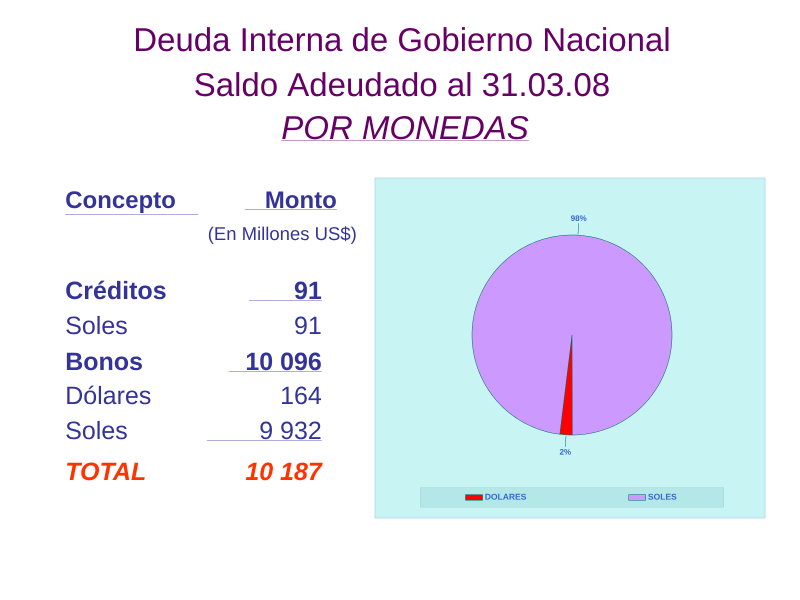 The height and width of the screenshot is (600, 800). I want to click on text: (En Millones US$), so click(282, 235).